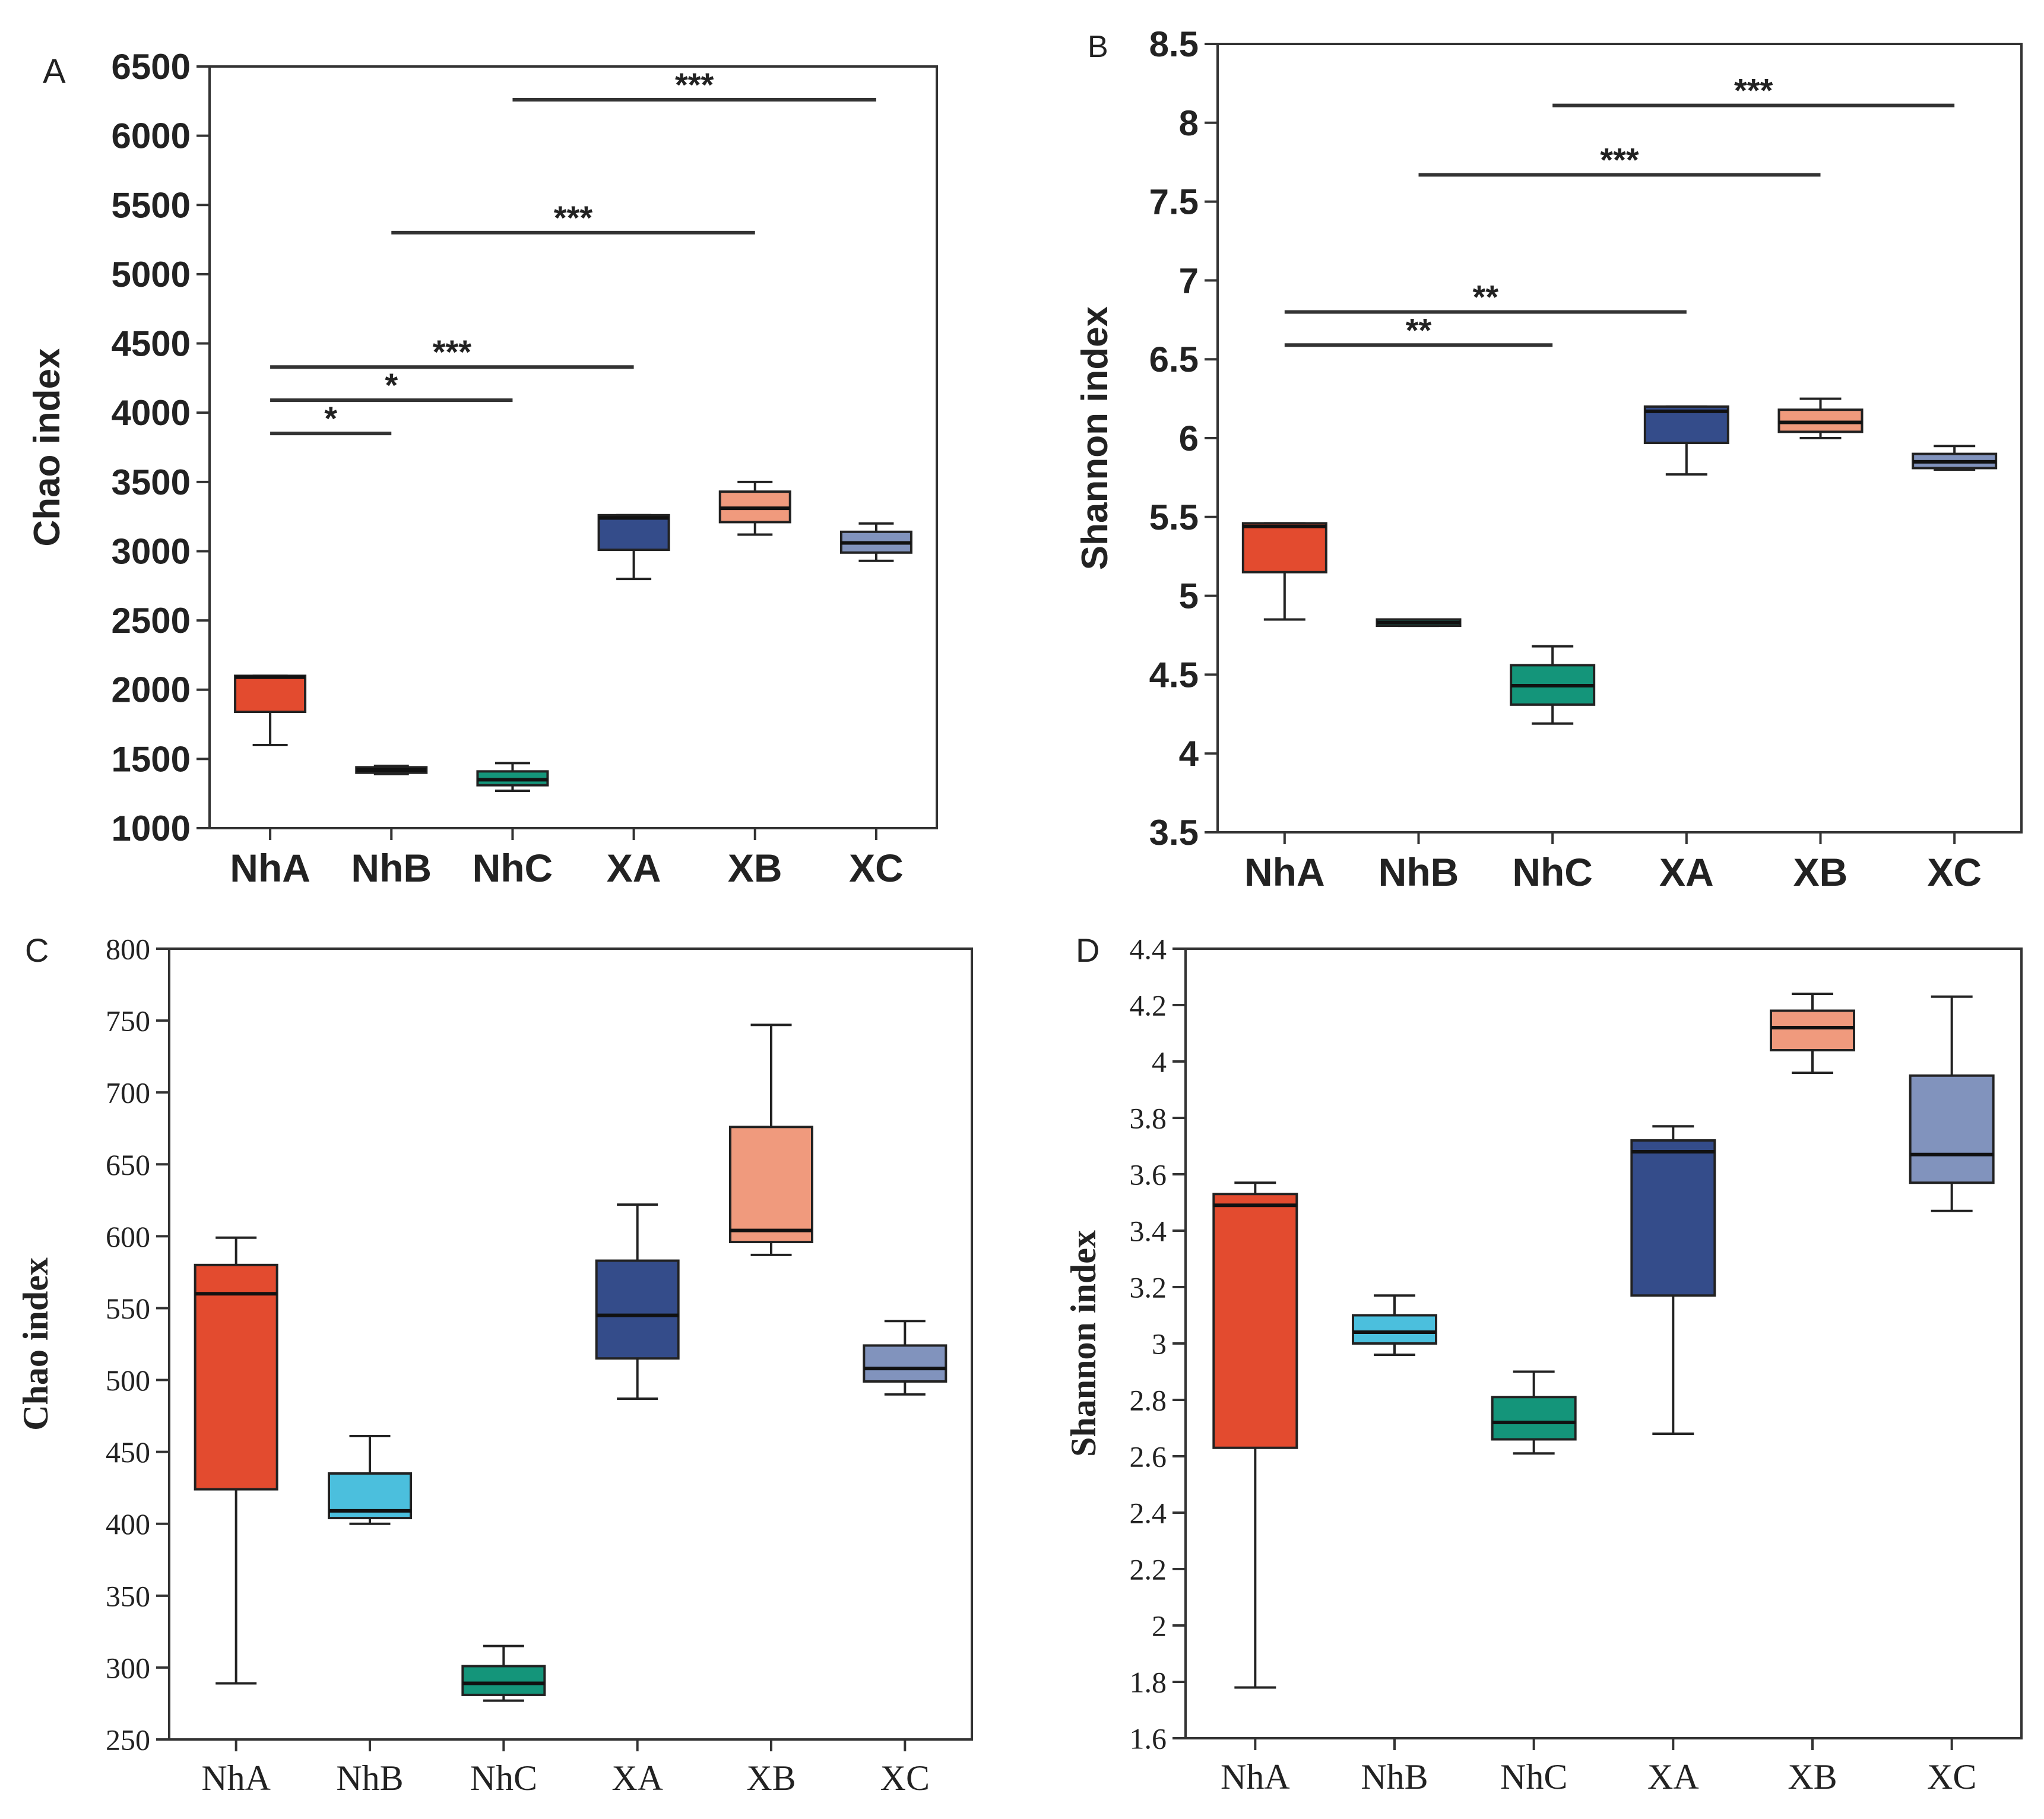 The width and height of the screenshot is (2044, 1819). I want to click on y-tick-label: 3000, so click(151, 551).